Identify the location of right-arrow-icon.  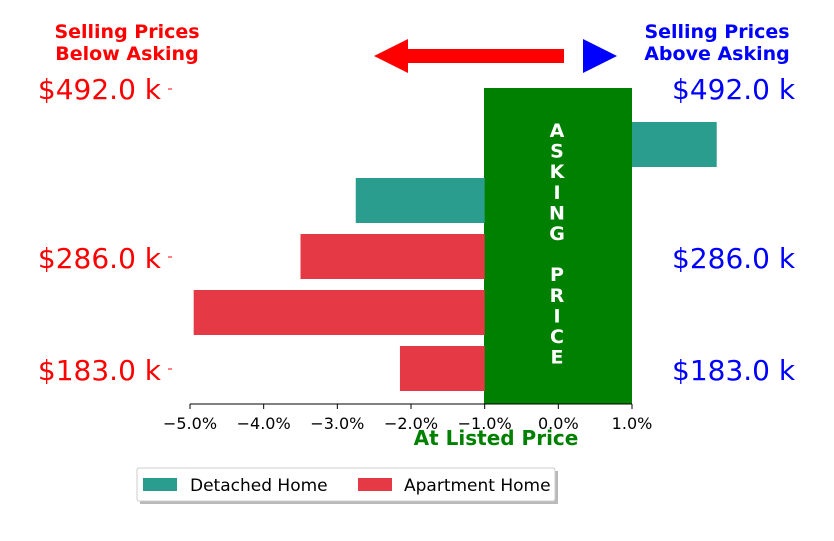
(600, 56).